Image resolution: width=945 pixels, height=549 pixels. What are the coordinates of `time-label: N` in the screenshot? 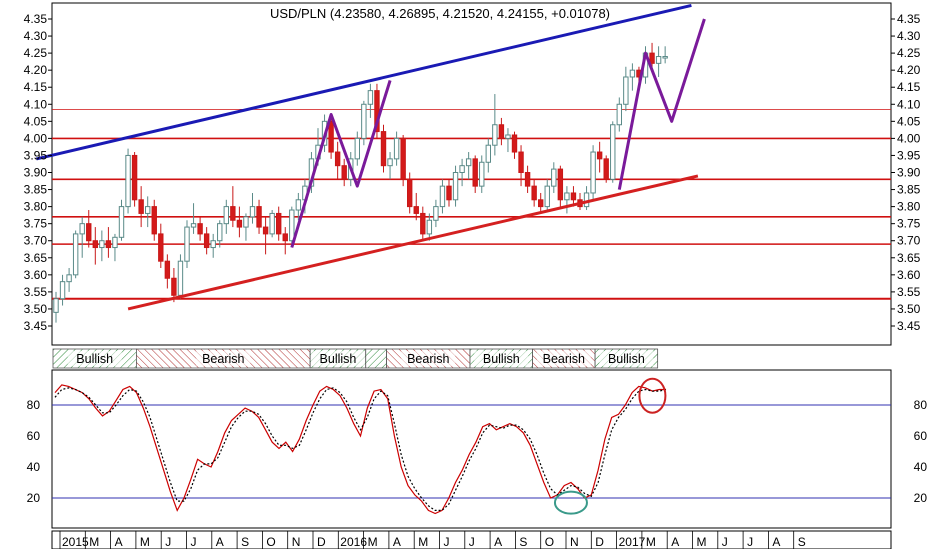 It's located at (574, 542).